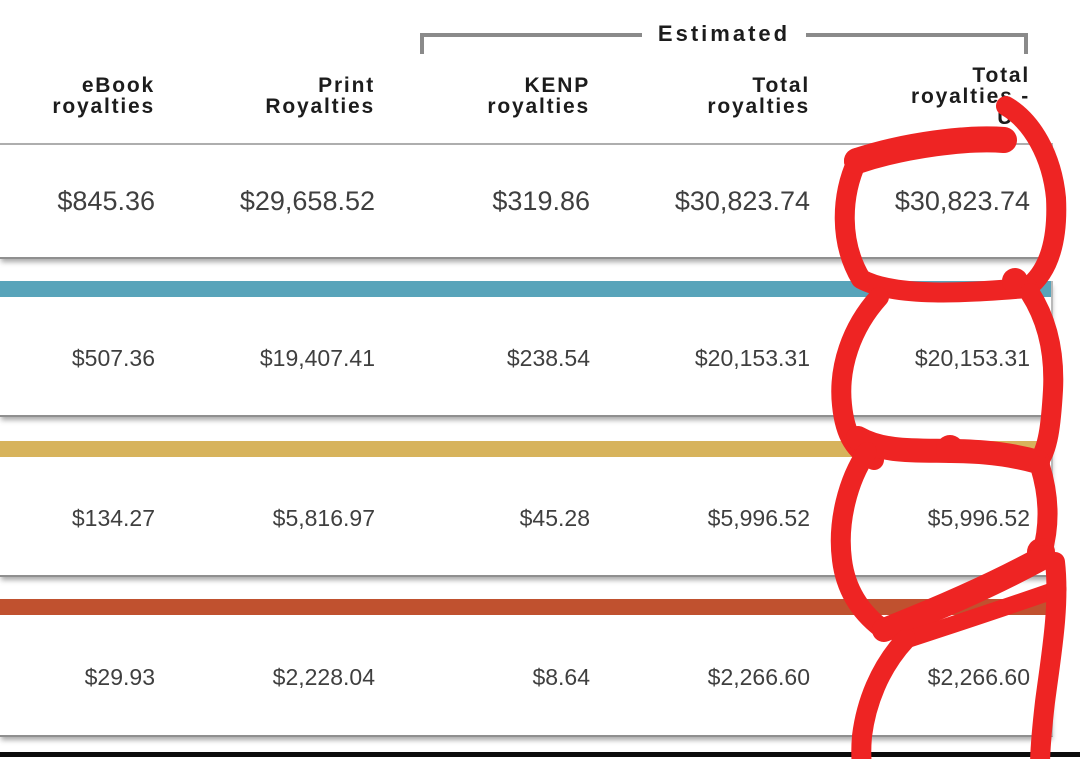 This screenshot has height=759, width=1080. I want to click on royalty-value-total-us: $20,153.31, so click(972, 357).